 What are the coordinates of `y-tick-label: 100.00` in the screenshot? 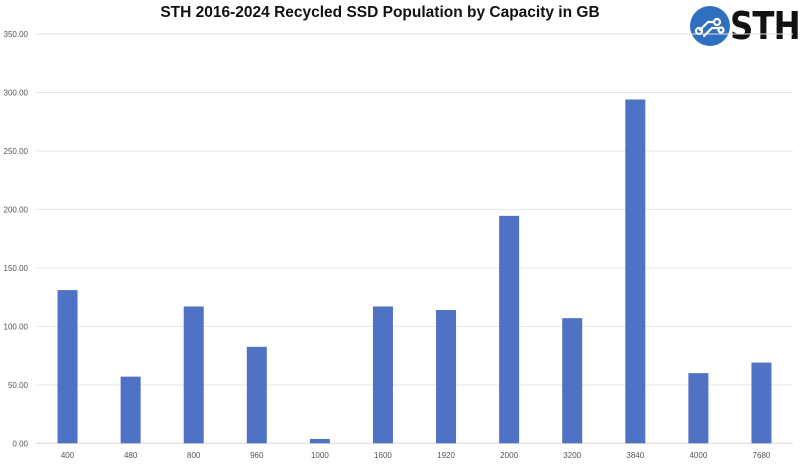 It's located at (16, 326).